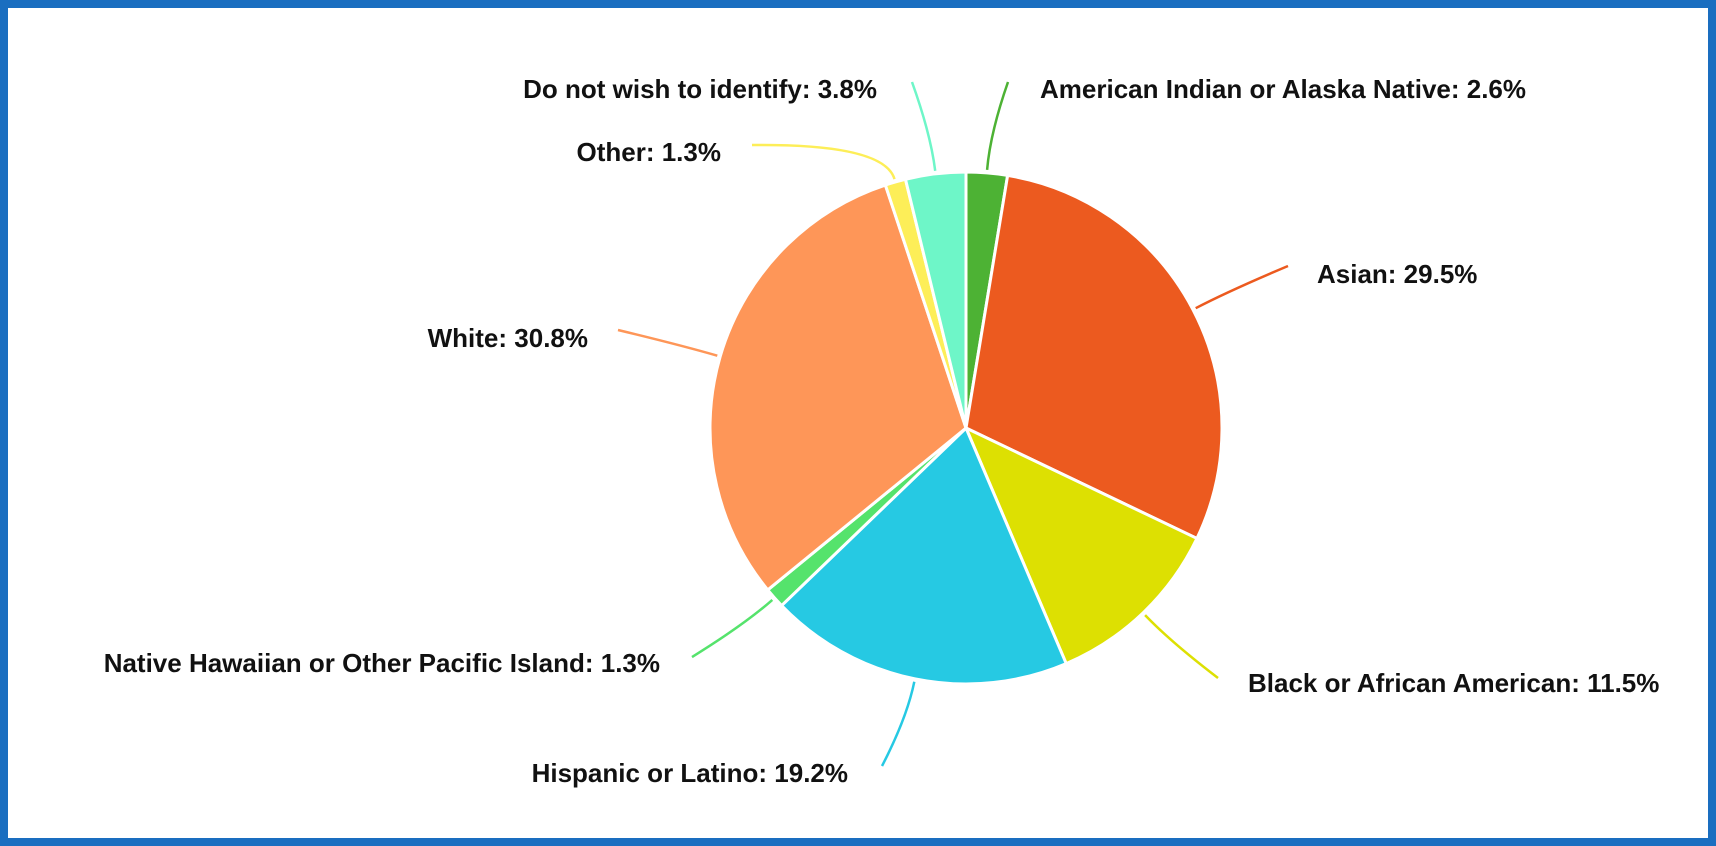 The width and height of the screenshot is (1716, 846). Describe the element at coordinates (923, 126) in the screenshot. I see `leader-line-do-not-wish-to-identify` at that location.